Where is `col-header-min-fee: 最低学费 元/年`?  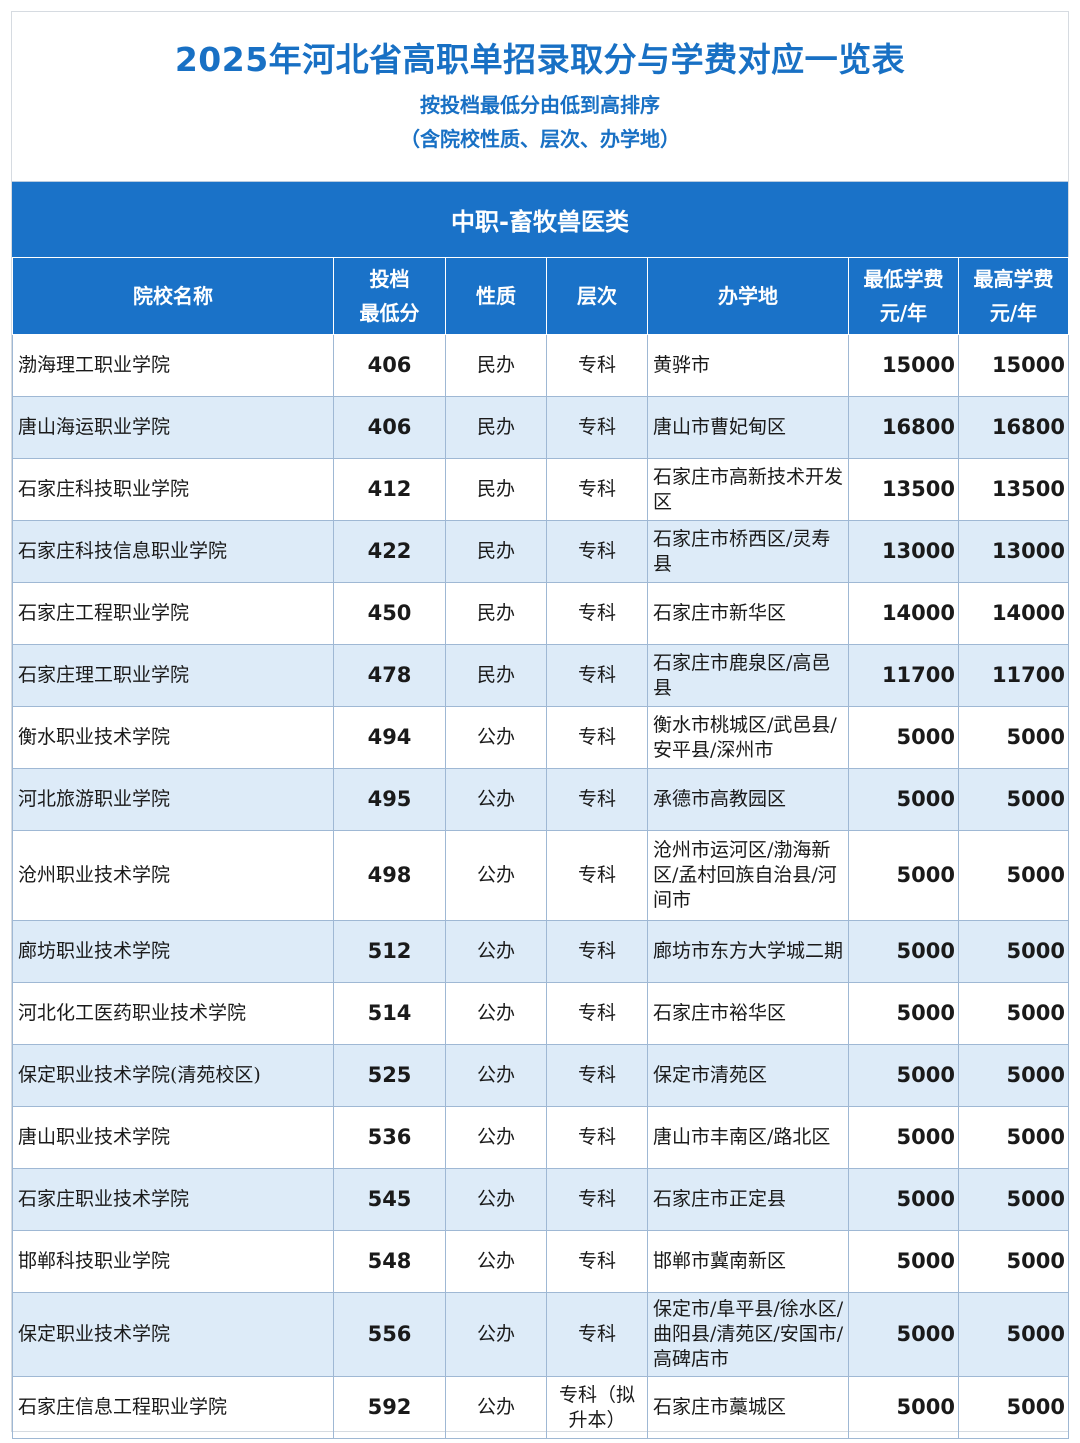 col-header-min-fee: 最低学费 元/年 is located at coordinates (903, 296).